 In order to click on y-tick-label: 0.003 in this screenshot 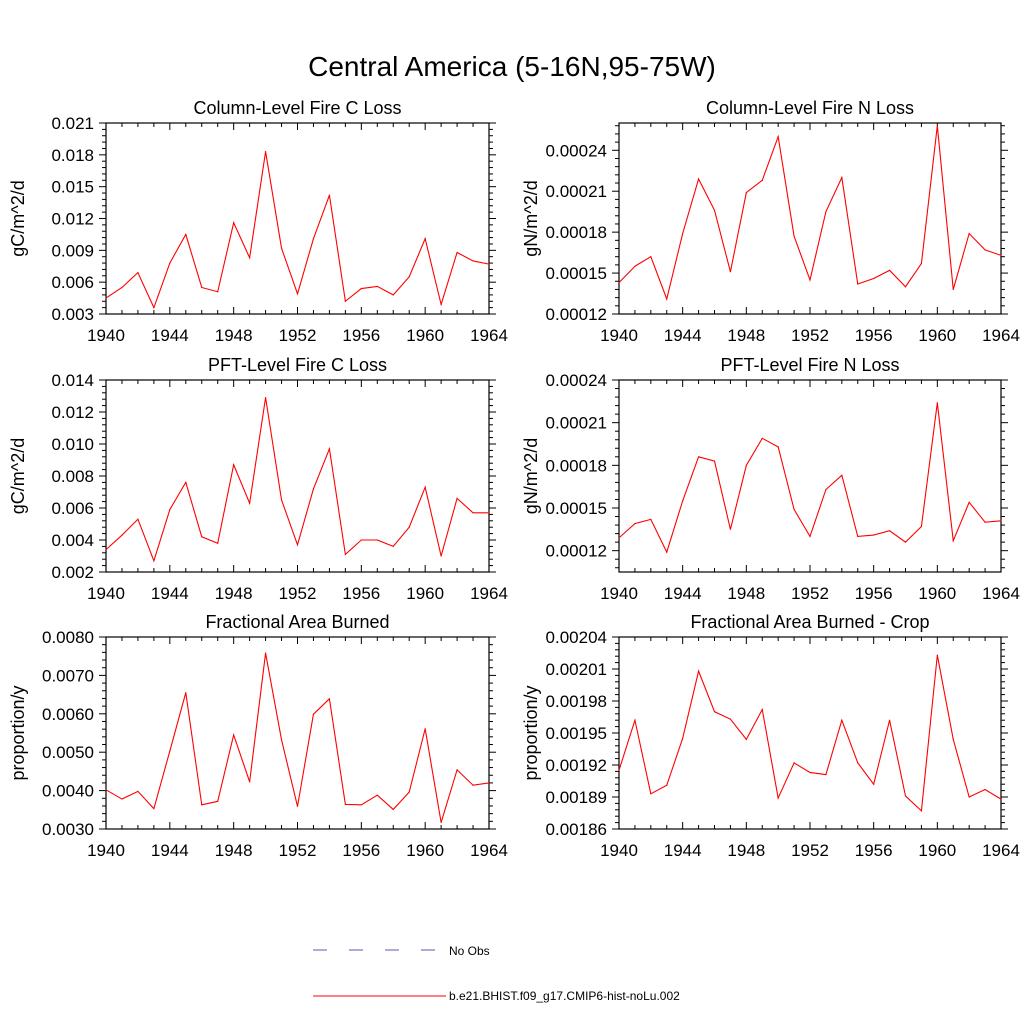, I will do `click(72, 314)`.